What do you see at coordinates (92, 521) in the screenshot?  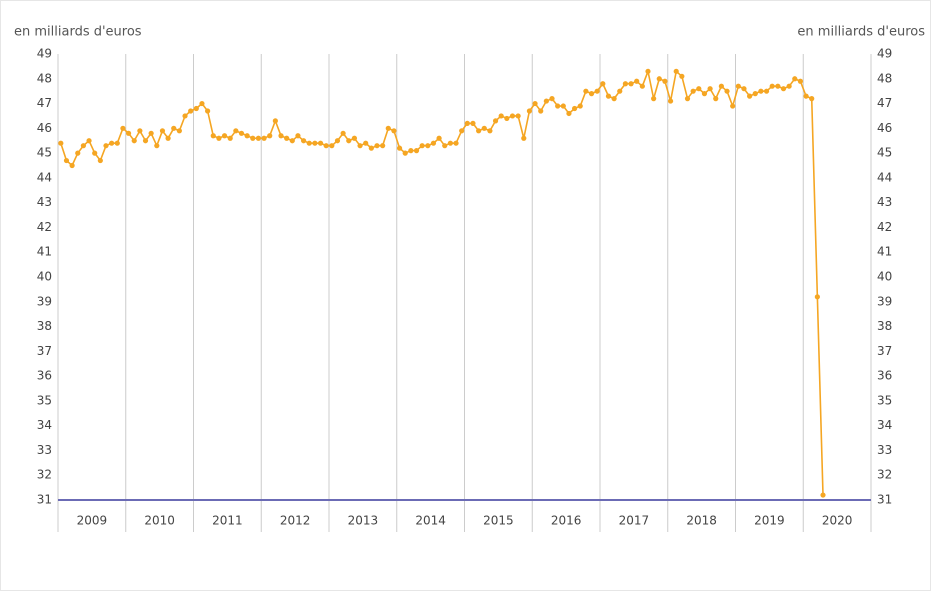 I see `x-tick-label: 2009` at bounding box center [92, 521].